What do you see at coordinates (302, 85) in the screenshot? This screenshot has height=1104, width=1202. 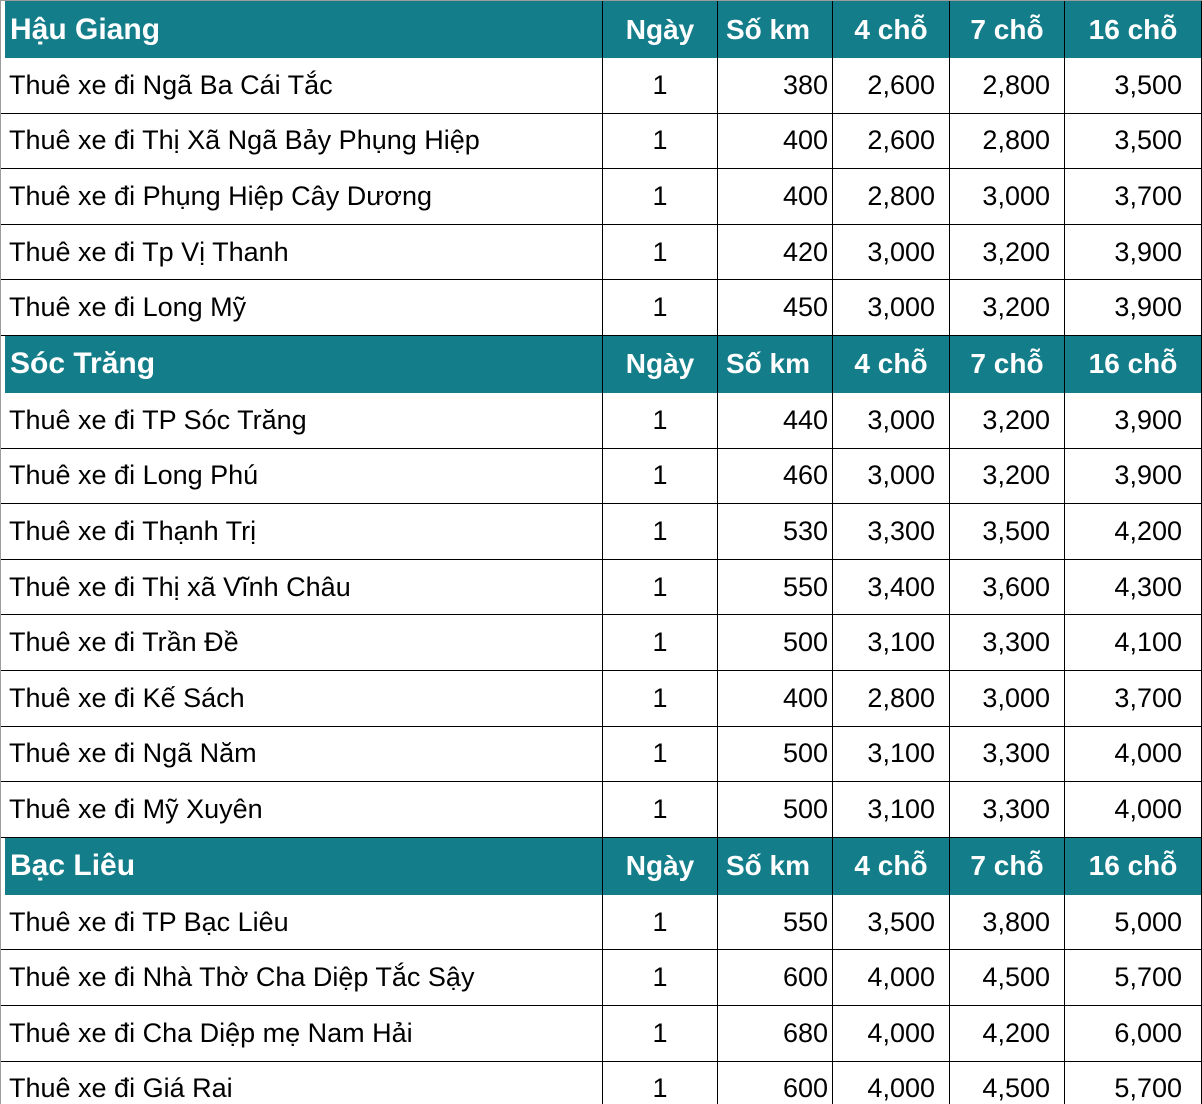 I see `route-name: Thuê xe đi Ngã Ba Cái Tắc` at bounding box center [302, 85].